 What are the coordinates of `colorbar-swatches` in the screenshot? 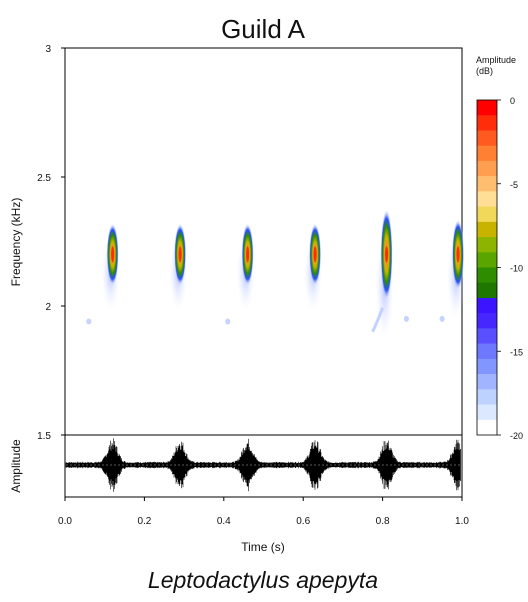 It's located at (487, 268).